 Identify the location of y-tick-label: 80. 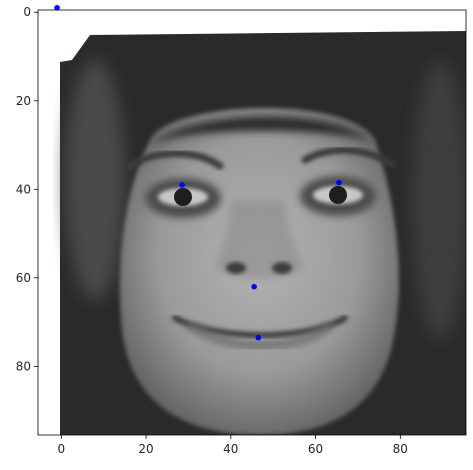
(23, 366).